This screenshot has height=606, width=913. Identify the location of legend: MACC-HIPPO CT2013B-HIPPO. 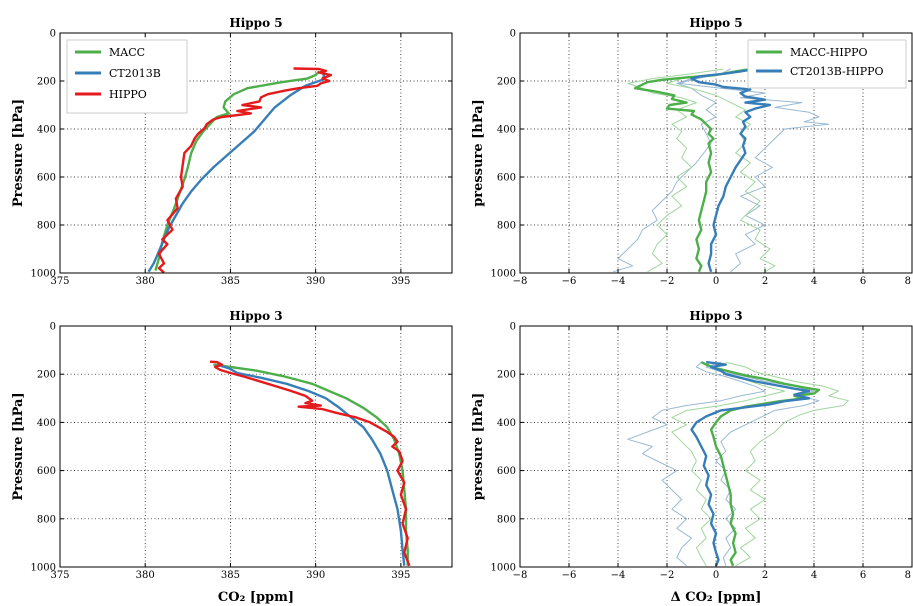
(827, 64).